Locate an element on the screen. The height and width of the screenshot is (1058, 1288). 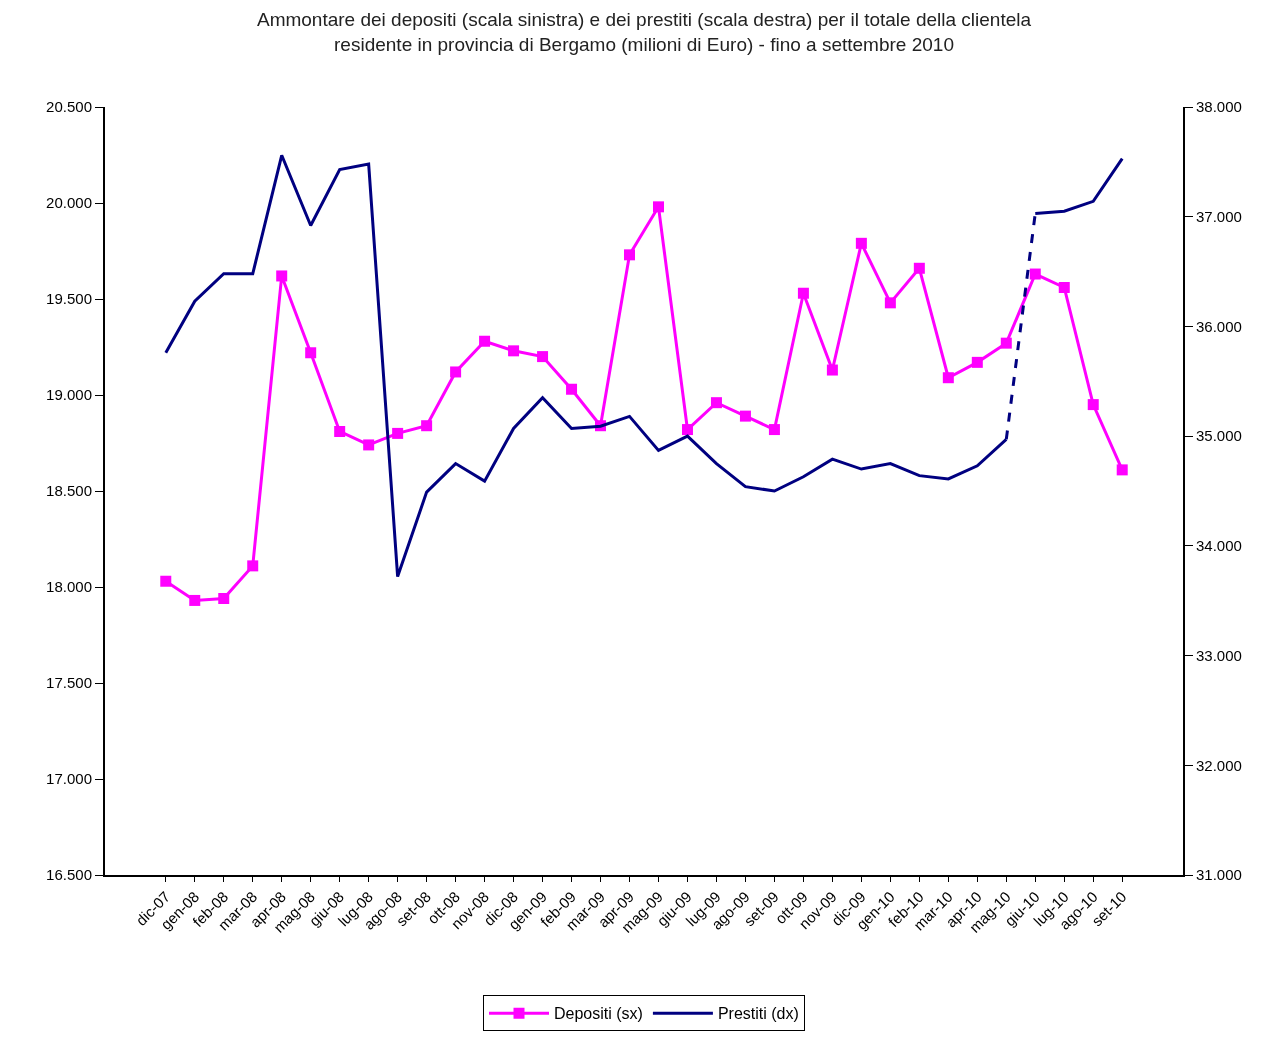
y2-tick-label: 33.000 is located at coordinates (1219, 655).